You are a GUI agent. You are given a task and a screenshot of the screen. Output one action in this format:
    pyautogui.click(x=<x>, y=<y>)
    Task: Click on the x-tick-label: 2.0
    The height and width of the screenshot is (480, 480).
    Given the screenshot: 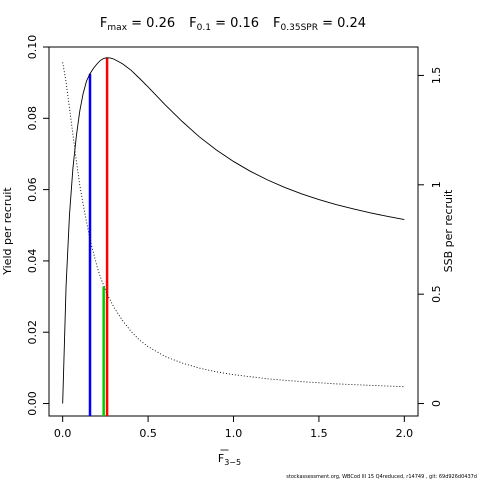 What is the action you would take?
    pyautogui.click(x=405, y=433)
    